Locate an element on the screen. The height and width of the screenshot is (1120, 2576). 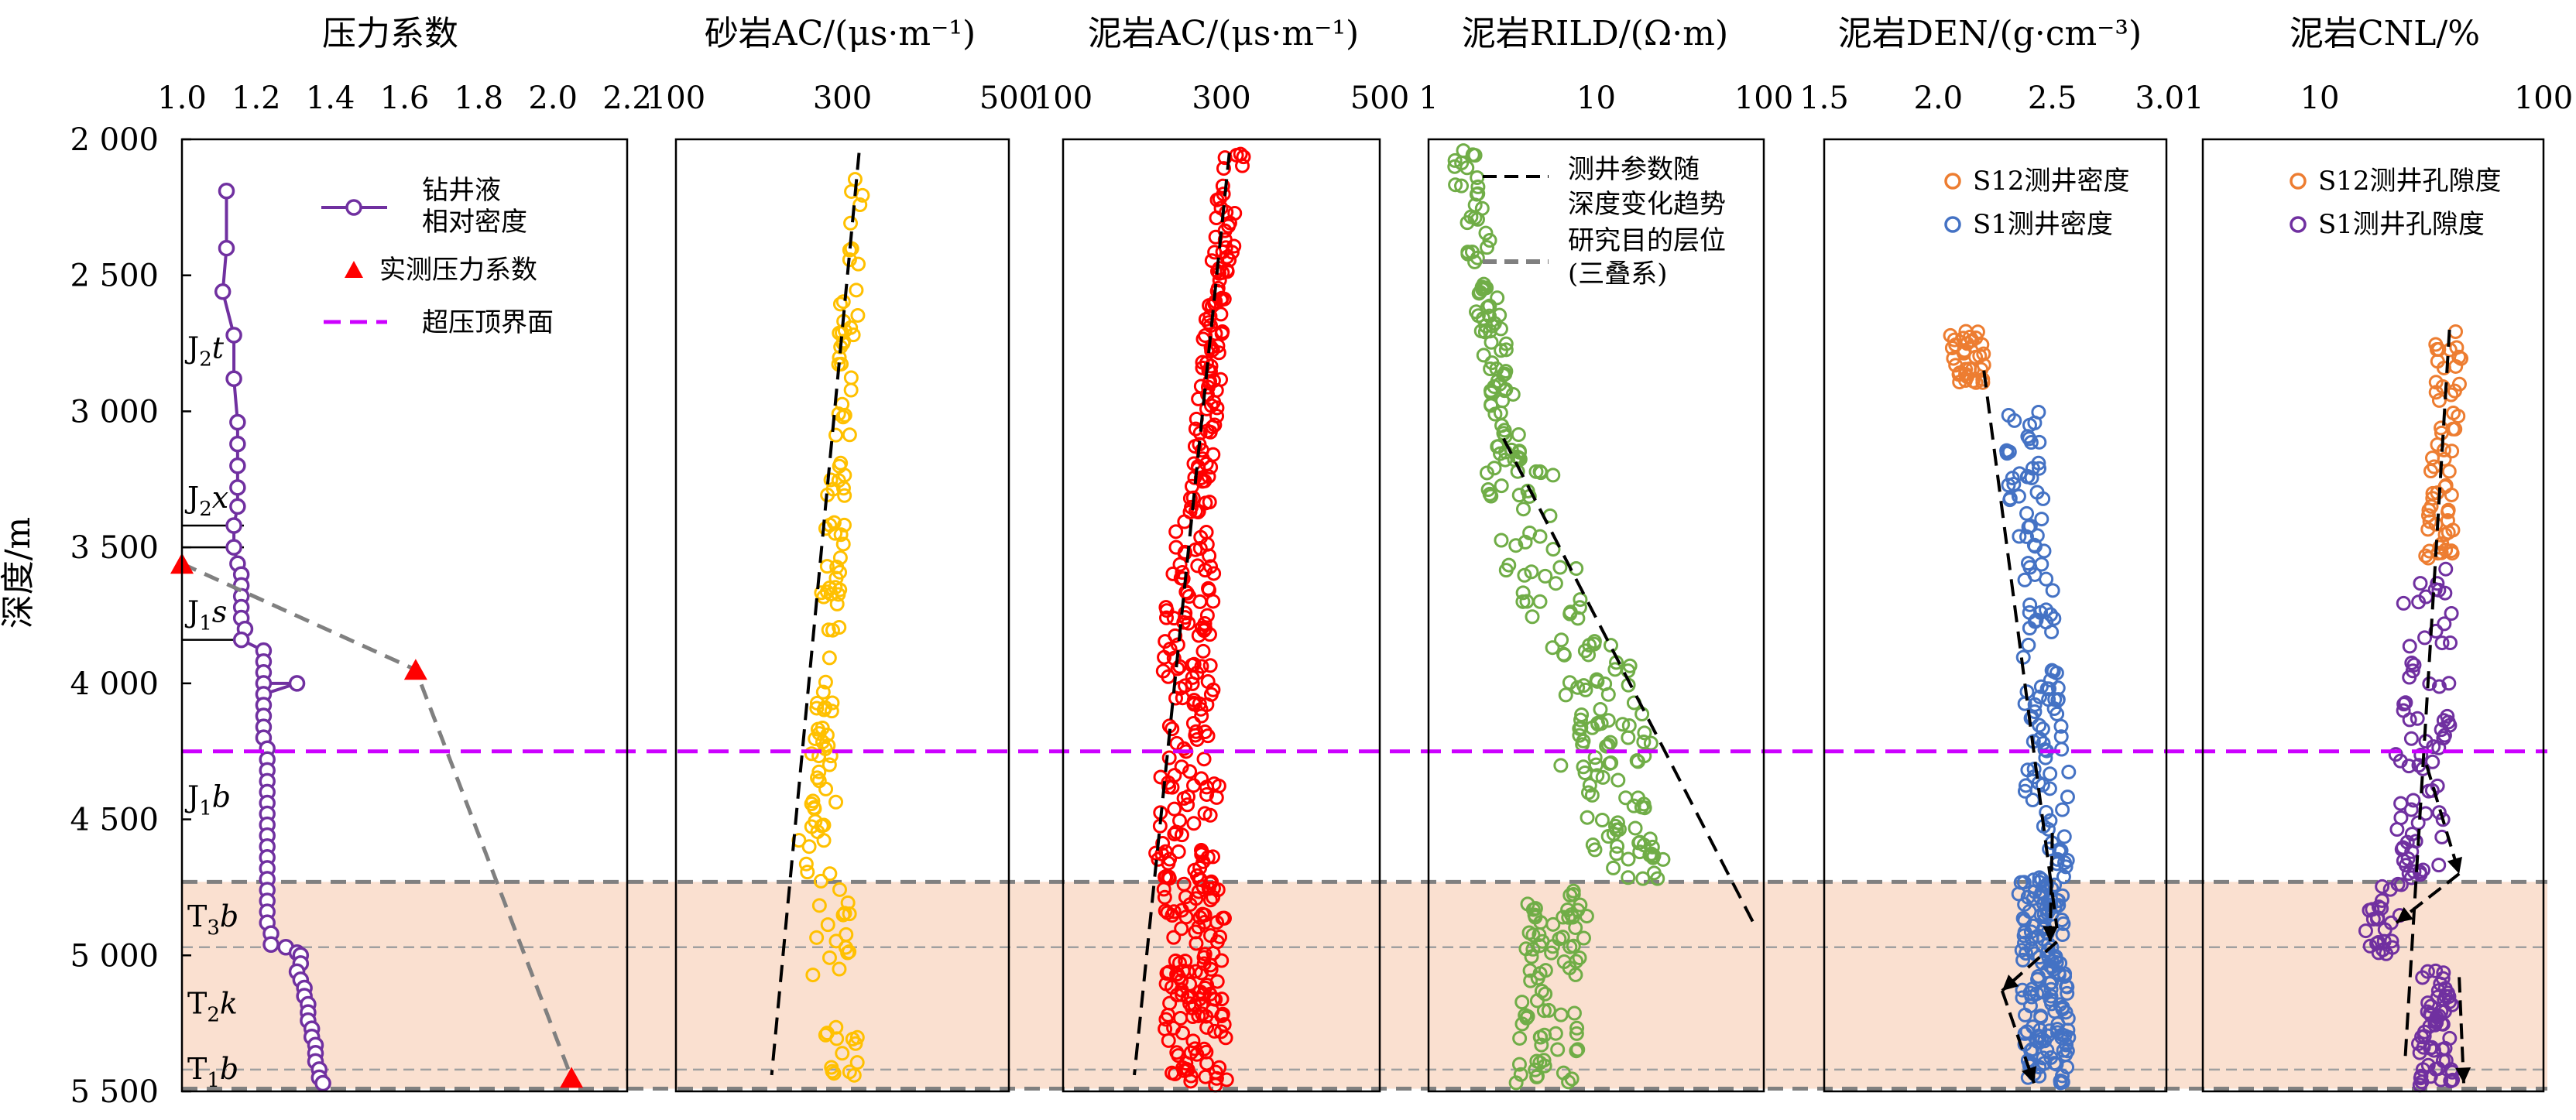
x-tick-label: 2.5 is located at coordinates (2052, 98).